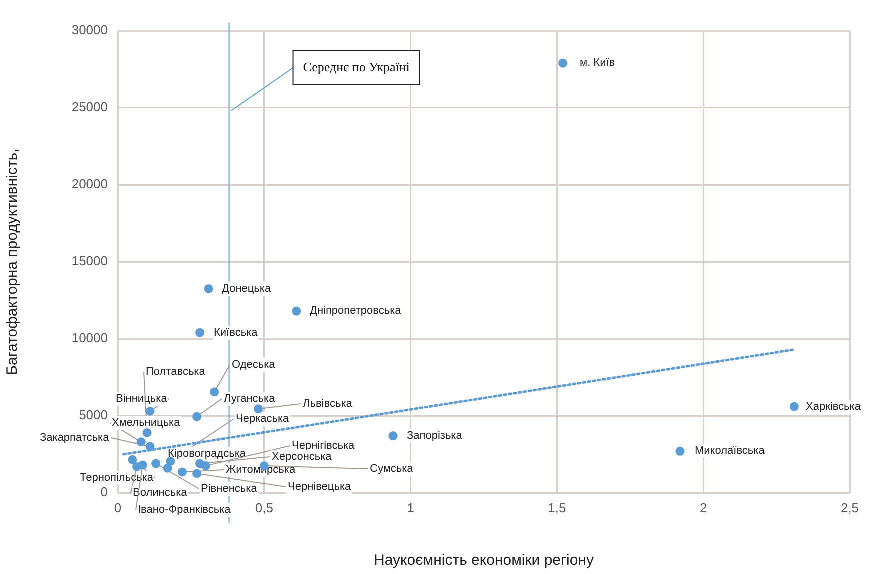 The height and width of the screenshot is (574, 872). Describe the element at coordinates (410, 508) in the screenshot. I see `x-tick-label: 1` at that location.